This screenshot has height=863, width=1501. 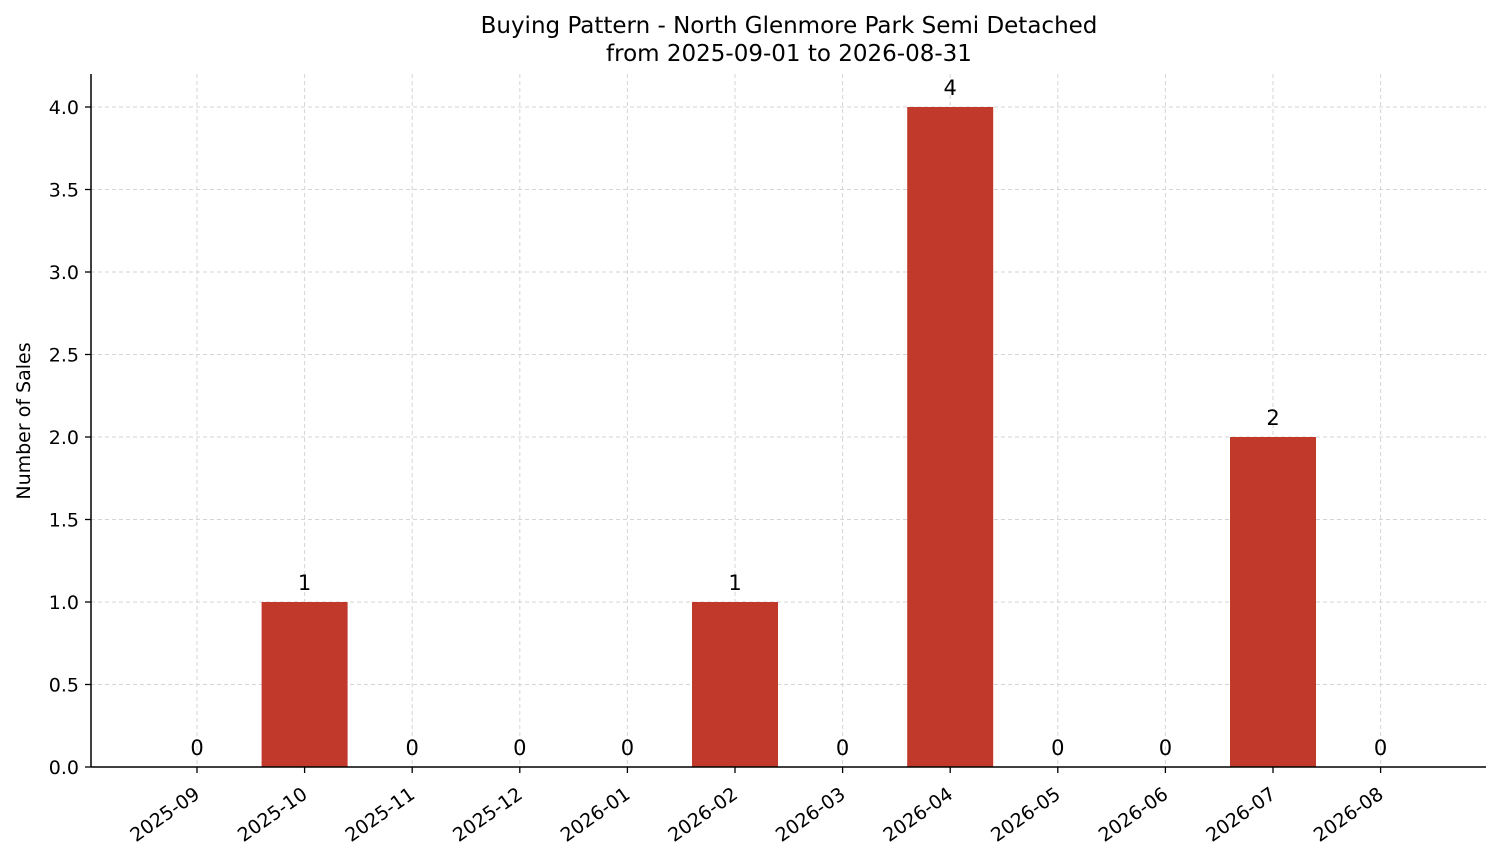 I want to click on y-tick-label: 3.5, so click(x=64, y=191).